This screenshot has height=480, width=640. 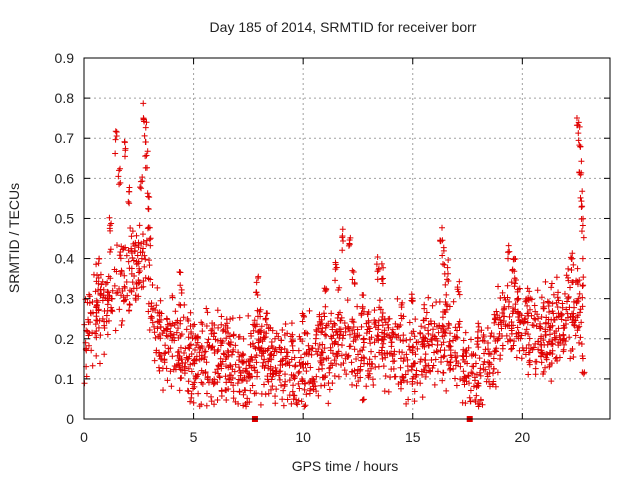 I want to click on x-axis-label: GPS time / hours, so click(x=345, y=466).